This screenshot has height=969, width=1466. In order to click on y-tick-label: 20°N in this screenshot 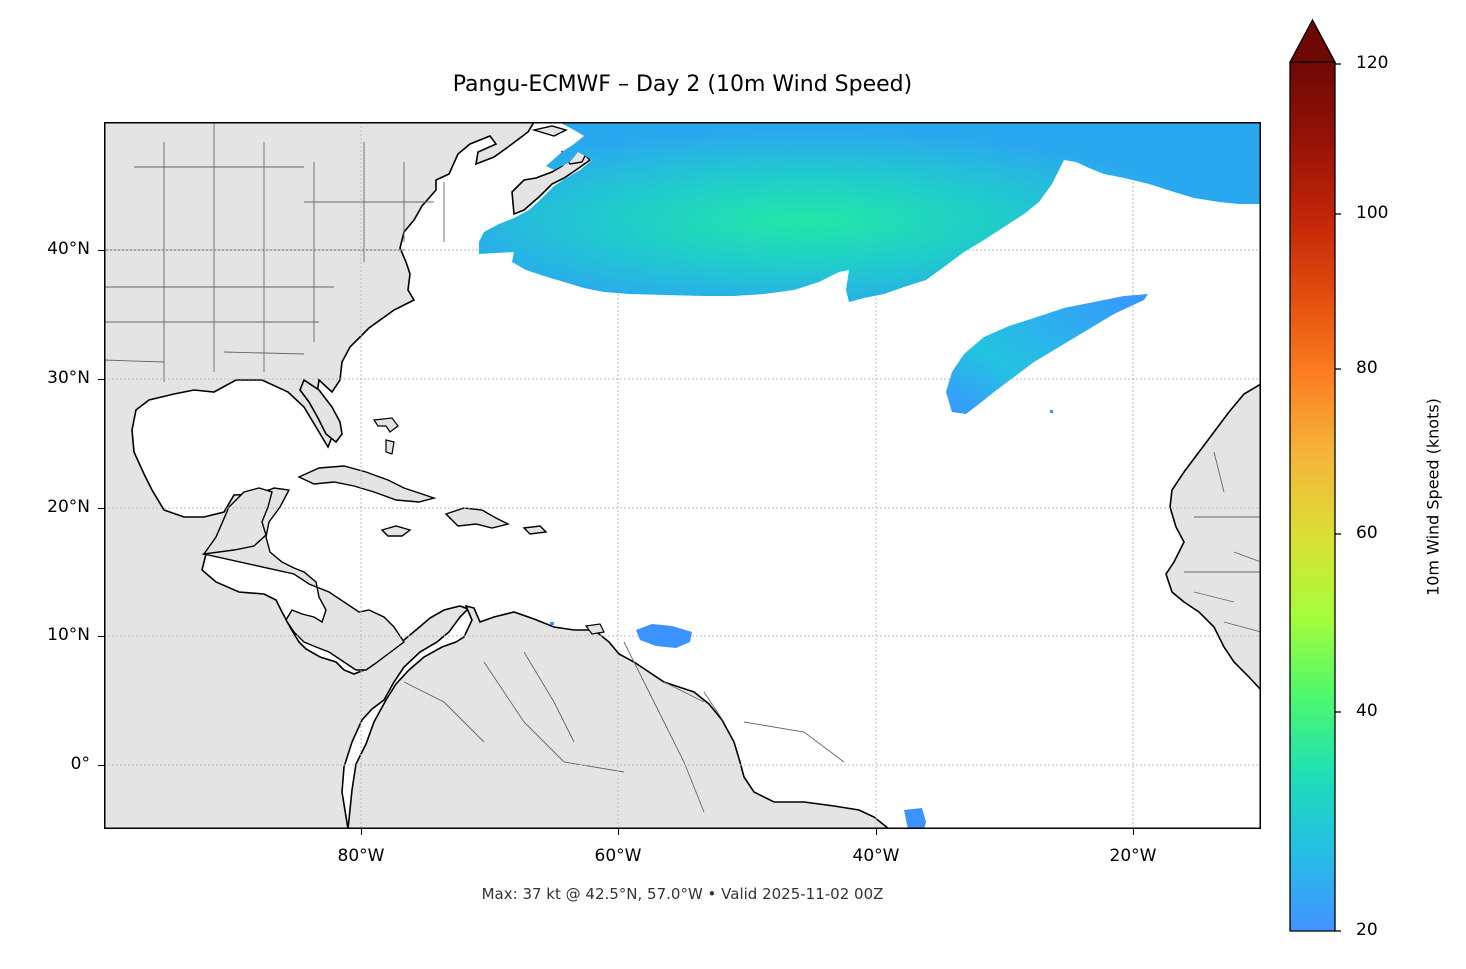, I will do `click(68, 507)`.